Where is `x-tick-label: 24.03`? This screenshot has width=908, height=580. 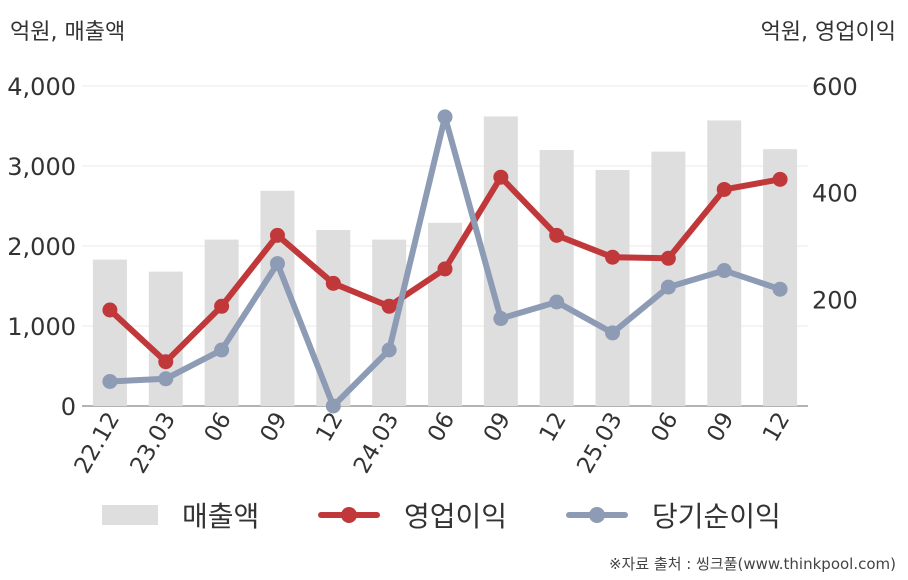 x-tick-label: 24.03 is located at coordinates (376, 443).